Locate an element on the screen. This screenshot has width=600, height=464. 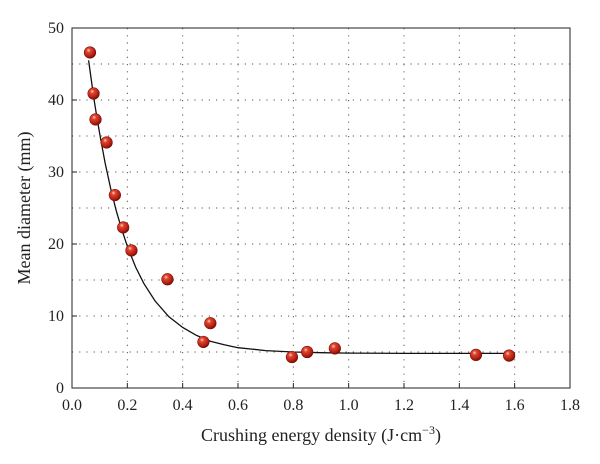
x-tick-label: 1.0 is located at coordinates (349, 405).